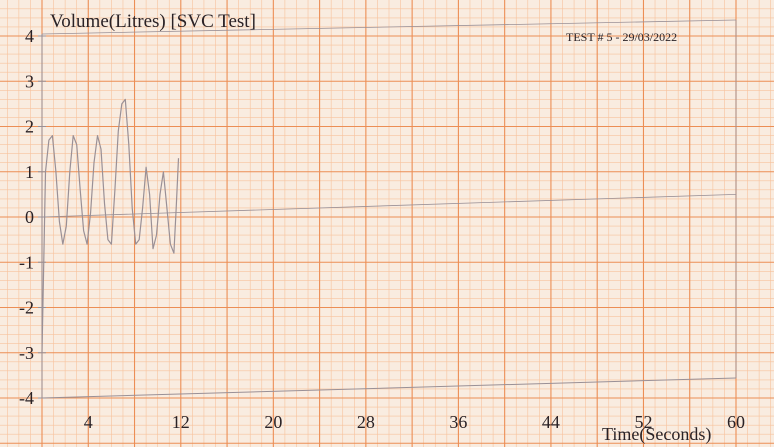 This screenshot has height=447, width=774. I want to click on x-tick-label: 44, so click(551, 422).